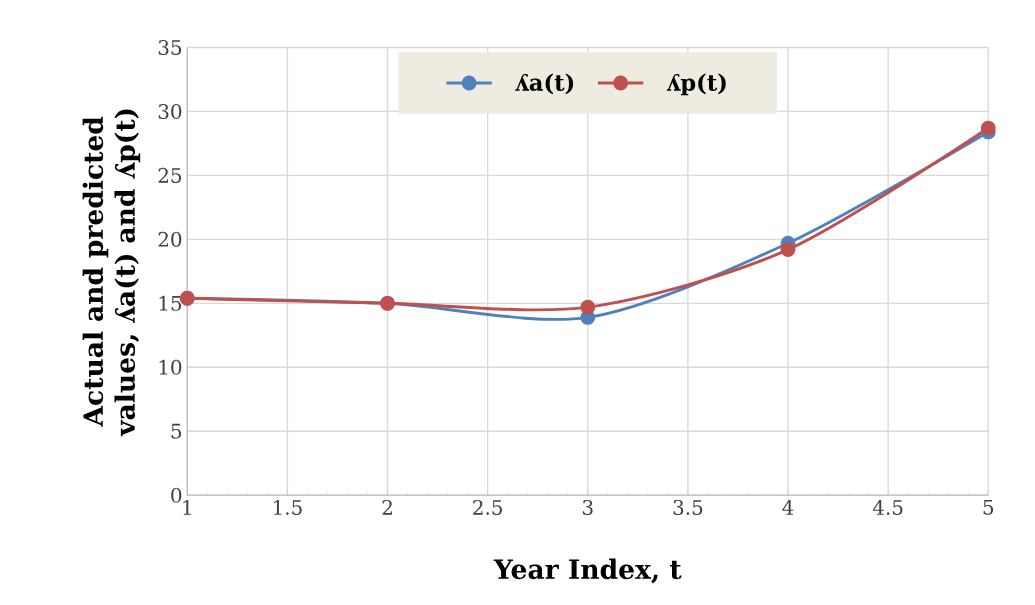 The height and width of the screenshot is (605, 1035). Describe the element at coordinates (887, 507) in the screenshot. I see `x-tick-label: 4.5` at that location.